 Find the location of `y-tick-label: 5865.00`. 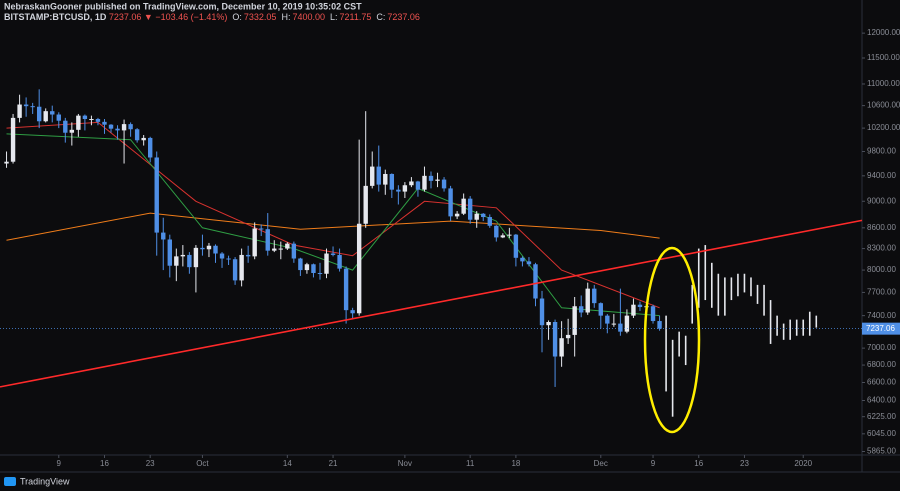

y-tick-label: 5865.00 is located at coordinates (881, 451).